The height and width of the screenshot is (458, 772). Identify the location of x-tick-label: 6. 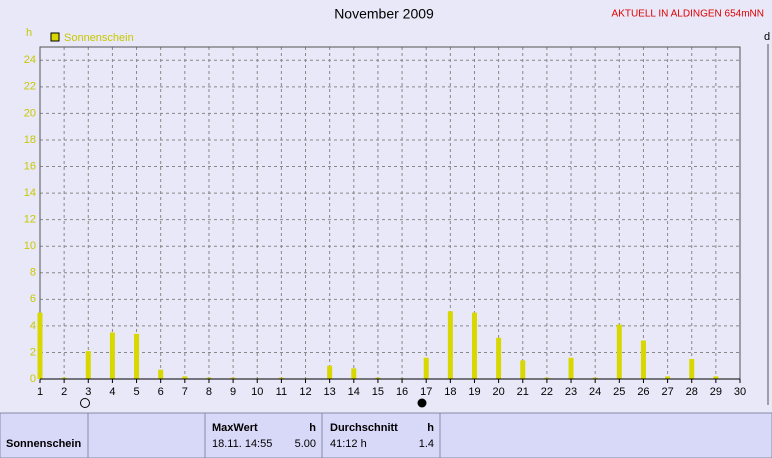
(161, 392).